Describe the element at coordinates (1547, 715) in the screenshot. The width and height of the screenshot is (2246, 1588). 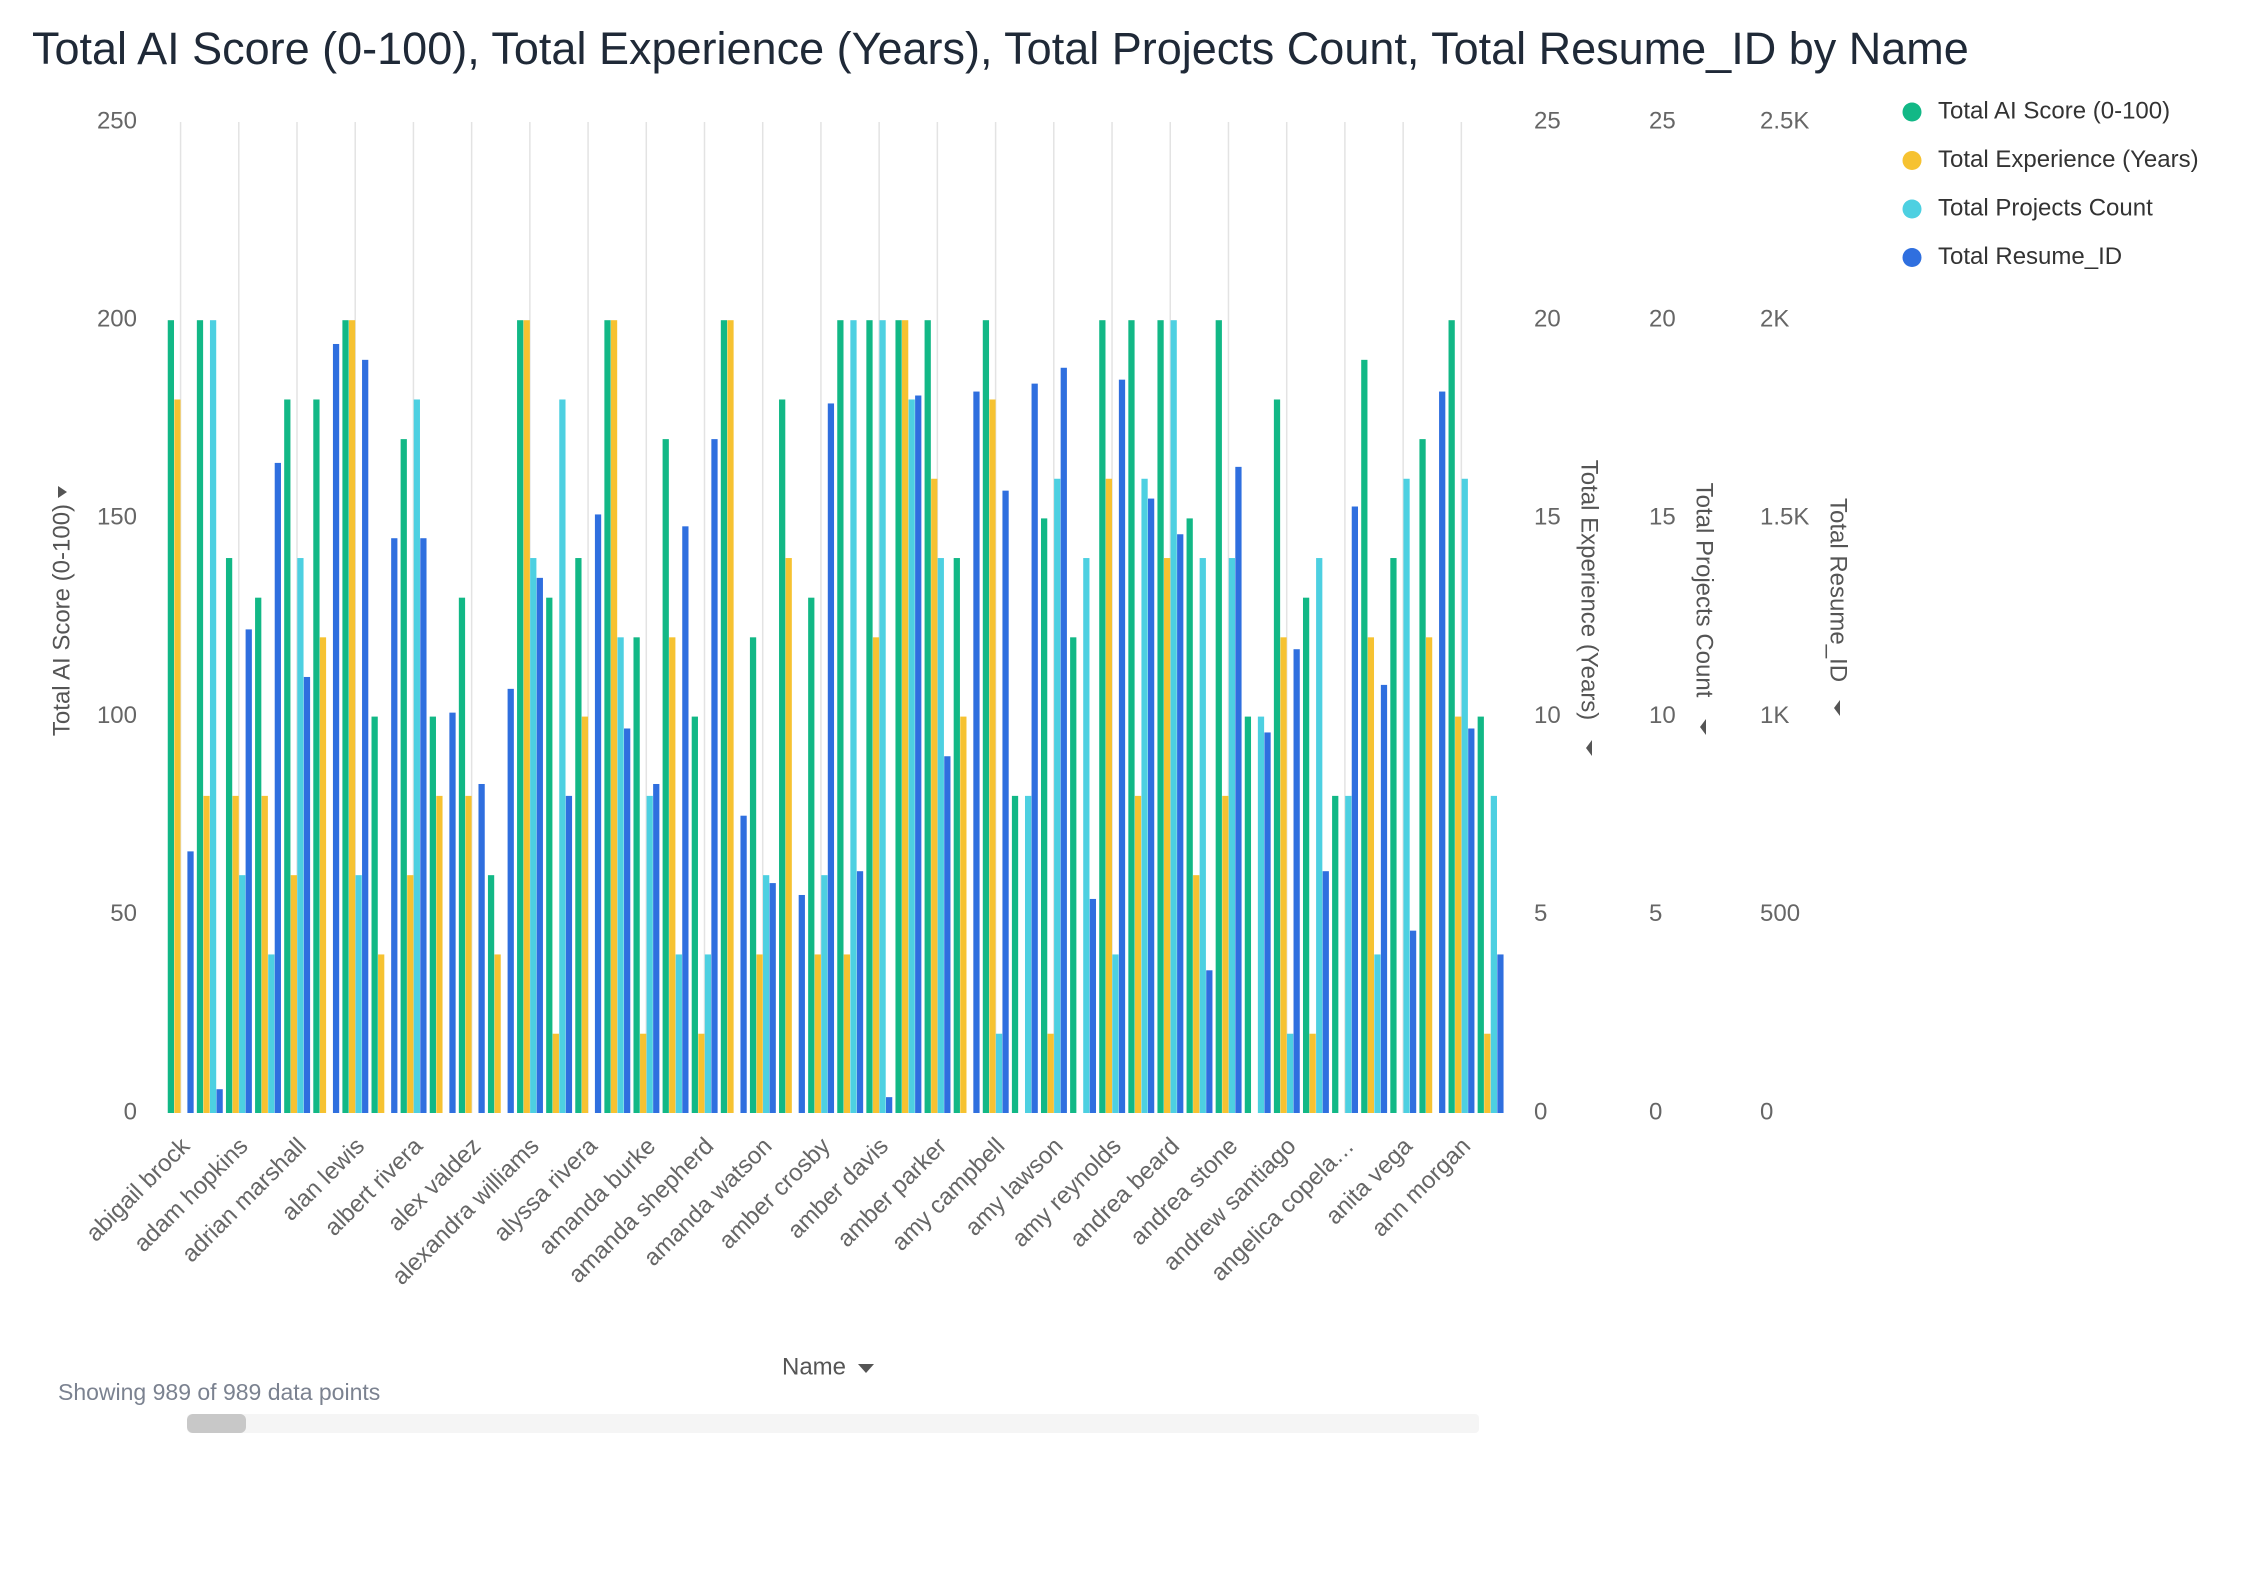
I see `tick-label-y2: 10` at that location.